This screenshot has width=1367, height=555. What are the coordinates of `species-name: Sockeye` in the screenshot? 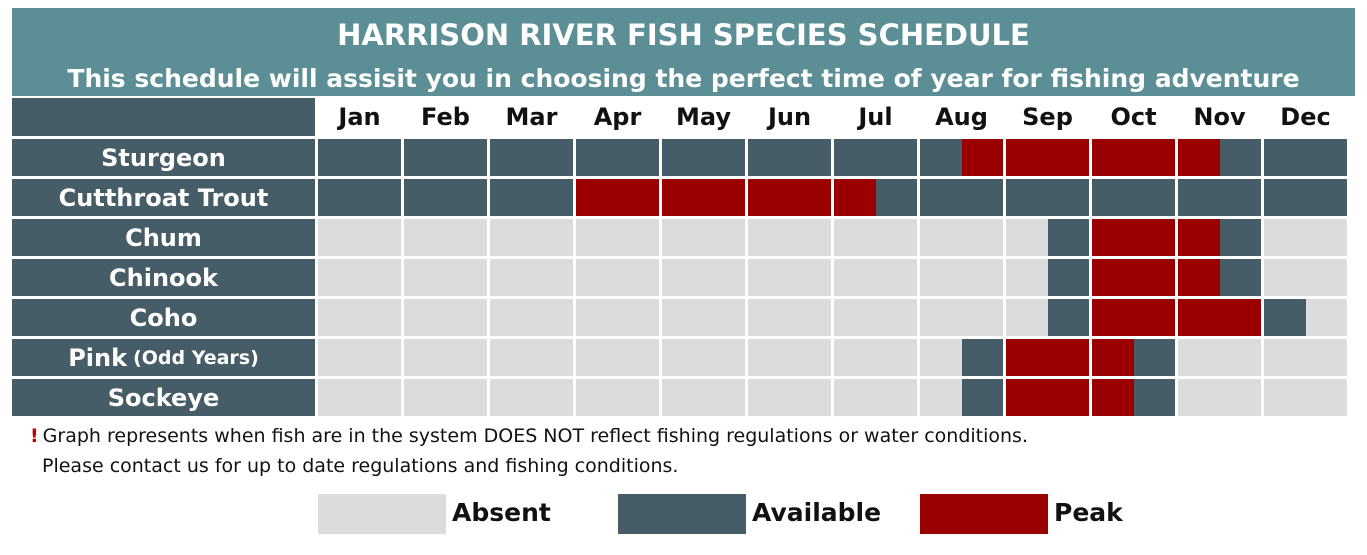 It's located at (163, 397).